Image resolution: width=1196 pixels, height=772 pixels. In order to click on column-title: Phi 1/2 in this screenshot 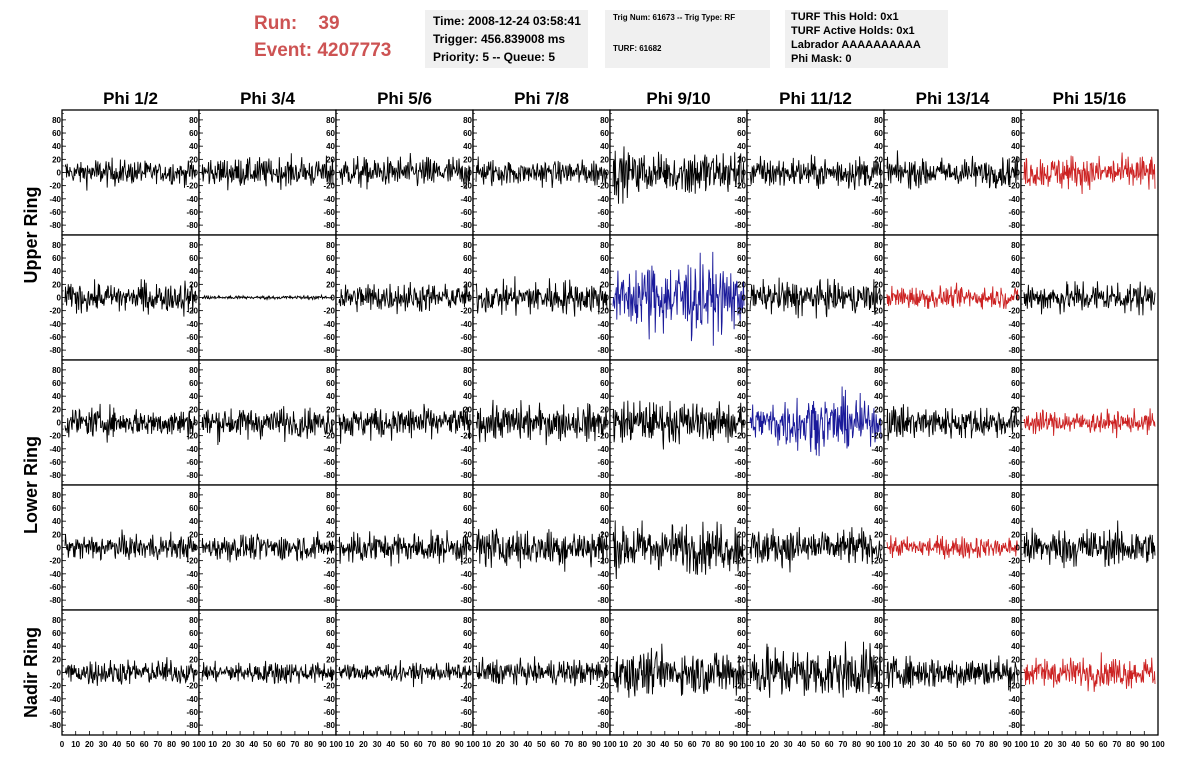, I will do `click(130, 98)`.